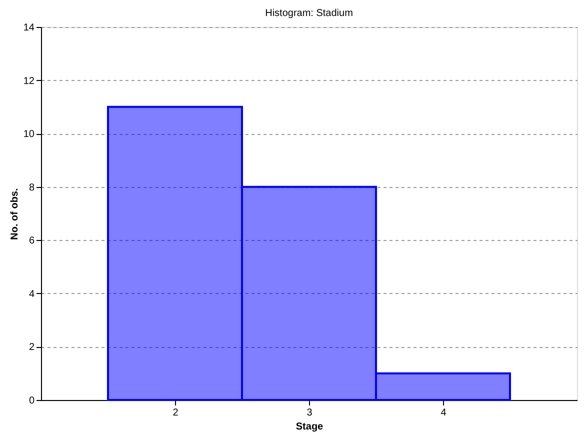  What do you see at coordinates (31, 294) in the screenshot?
I see `y-tick-label: 4` at bounding box center [31, 294].